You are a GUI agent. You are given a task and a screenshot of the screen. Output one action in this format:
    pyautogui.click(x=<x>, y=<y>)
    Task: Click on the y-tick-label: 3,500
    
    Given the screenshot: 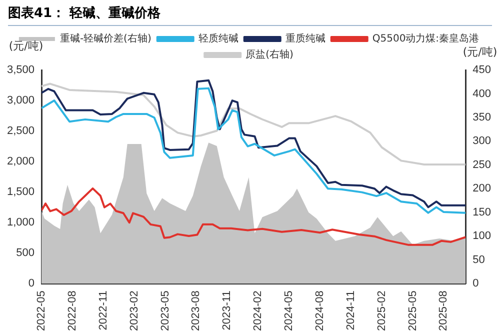 What is the action you would take?
    pyautogui.click(x=20, y=70)
    